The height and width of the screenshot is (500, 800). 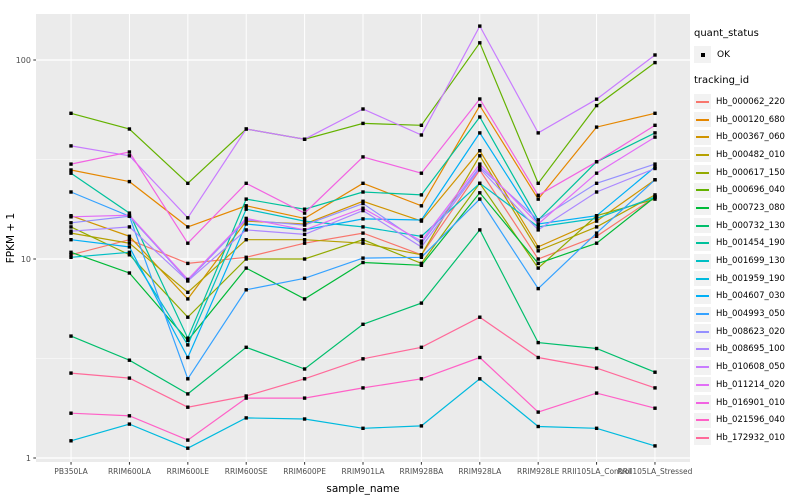 What do you see at coordinates (750, 225) in the screenshot?
I see `legend-item-label: Hb_000732_130` at bounding box center [750, 225].